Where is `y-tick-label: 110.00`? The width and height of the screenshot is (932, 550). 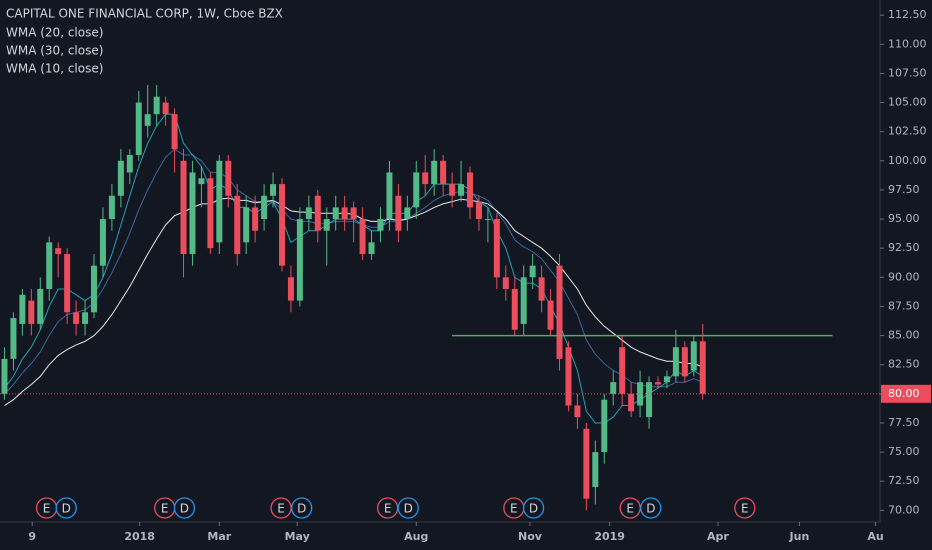
y-tick-label: 110.00 is located at coordinates (907, 43).